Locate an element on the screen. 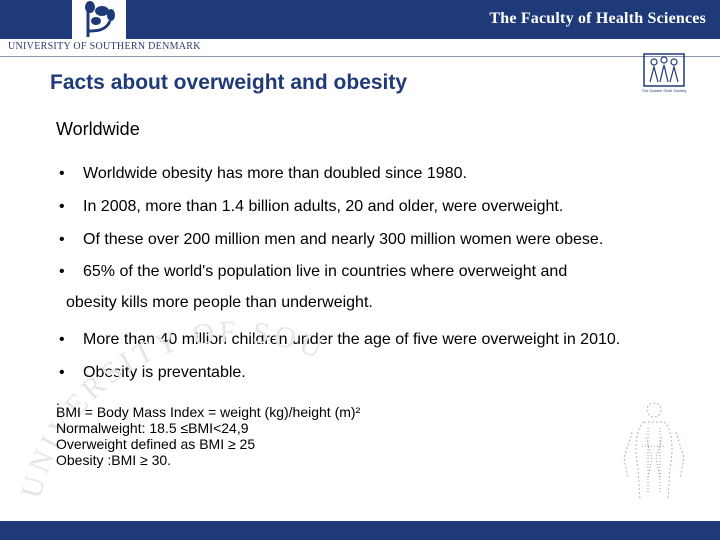 This screenshot has width=720, height=540. university-name: UNIVERSITY OF SOUTHERN DENMARK is located at coordinates (104, 46).